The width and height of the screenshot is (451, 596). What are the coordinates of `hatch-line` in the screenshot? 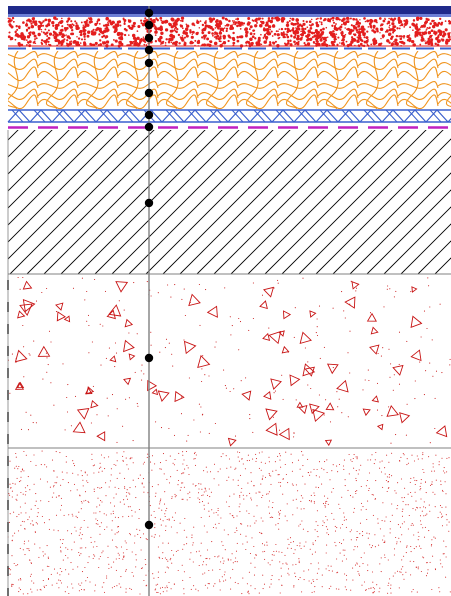 It's located at (303, 202).